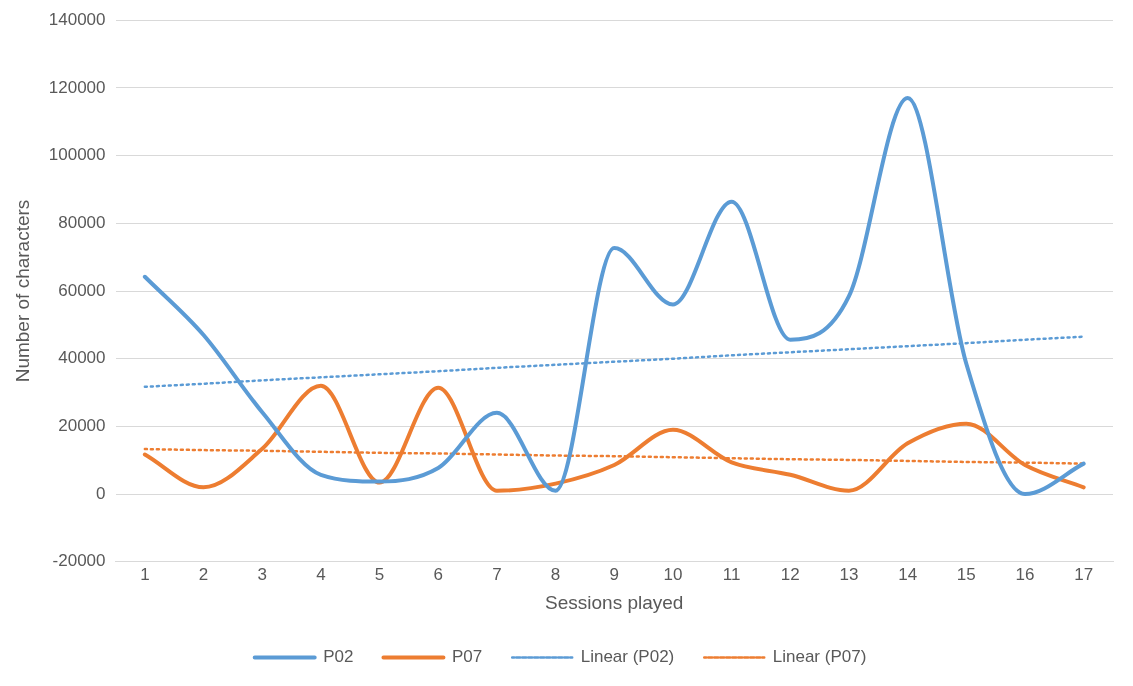  I want to click on x-tick-label: 9, so click(614, 574).